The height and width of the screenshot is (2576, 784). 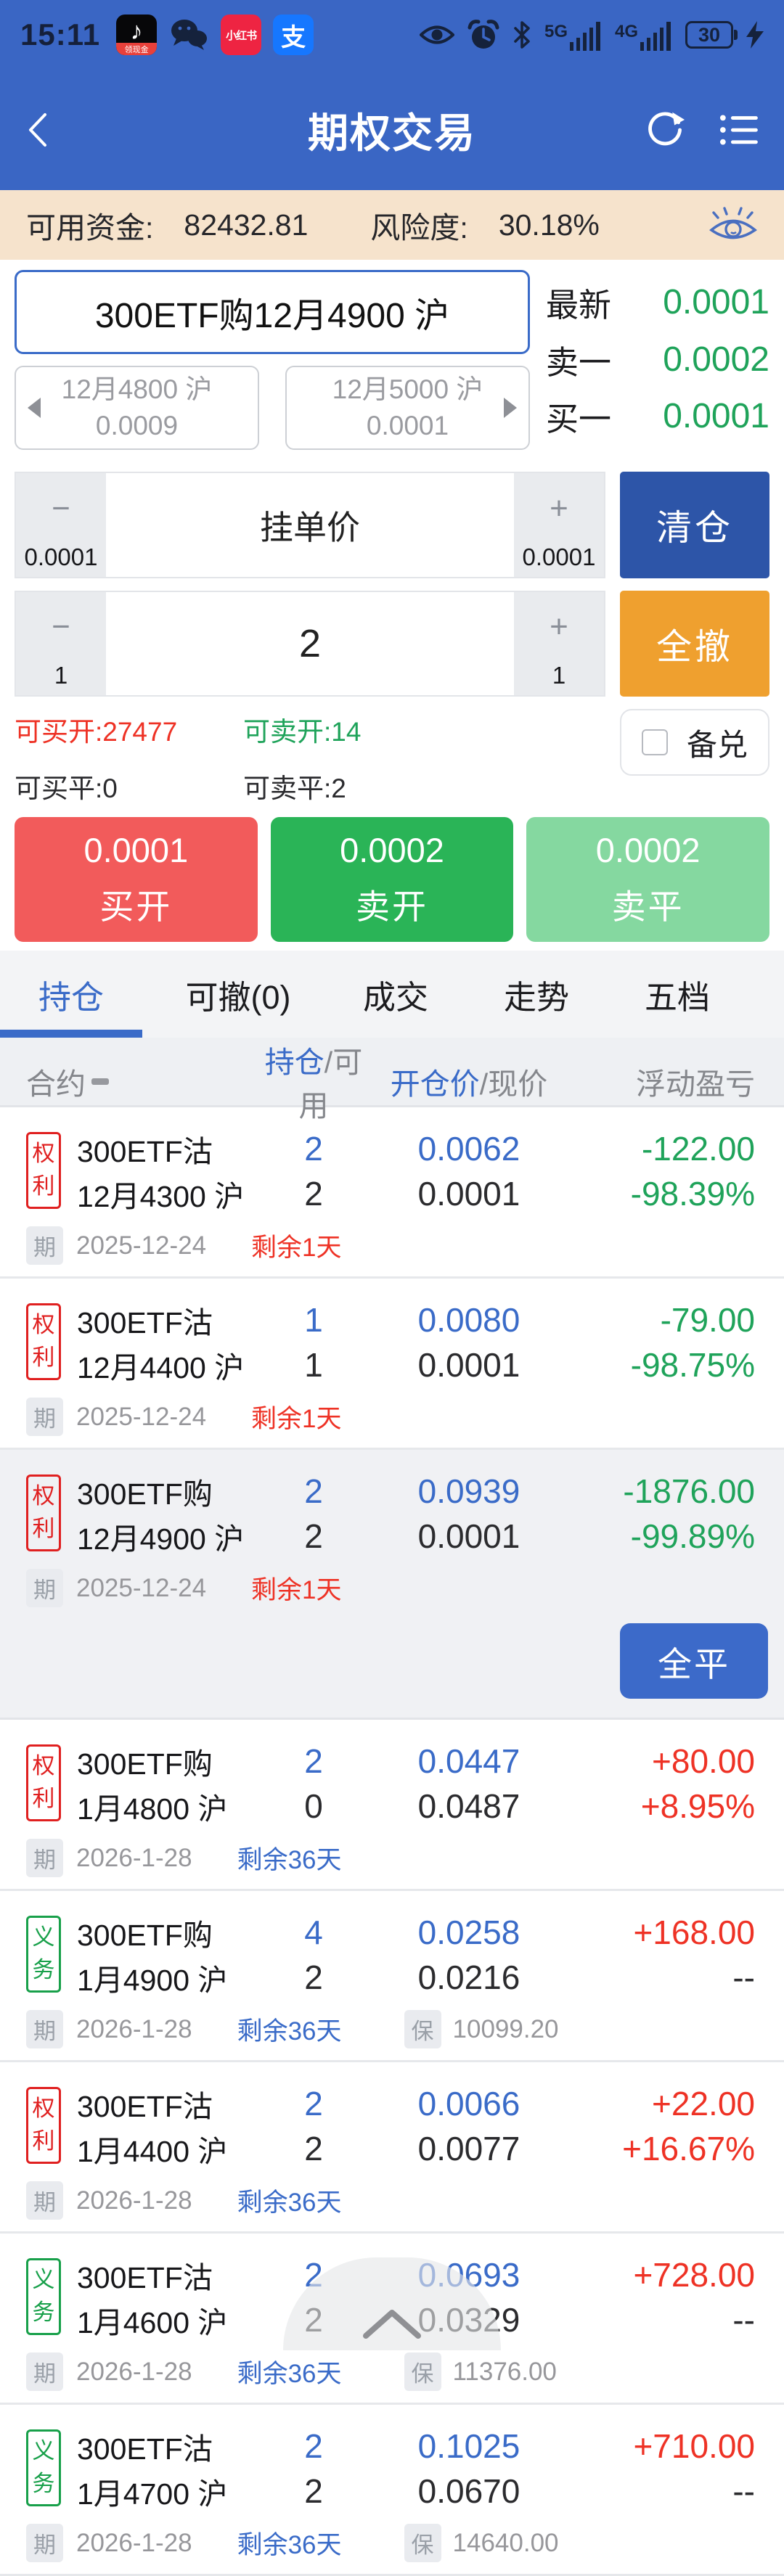 What do you see at coordinates (579, 419) in the screenshot?
I see `quote-label: 买一` at bounding box center [579, 419].